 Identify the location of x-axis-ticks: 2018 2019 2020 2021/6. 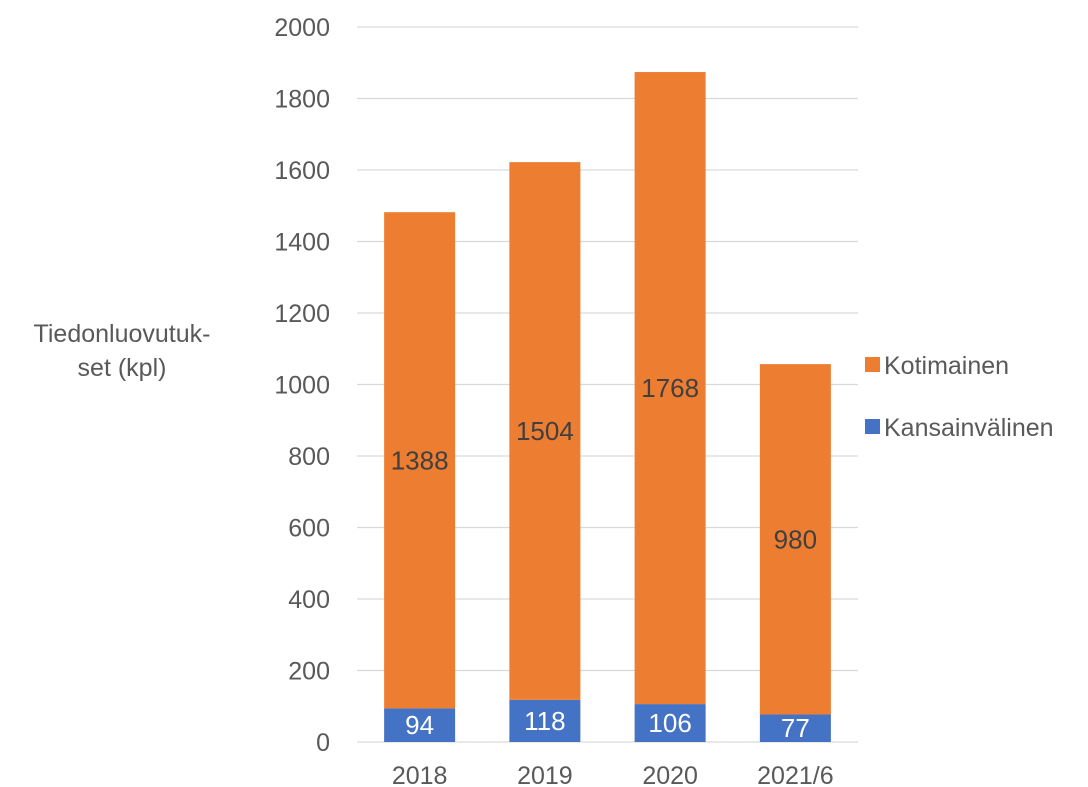
(613, 774).